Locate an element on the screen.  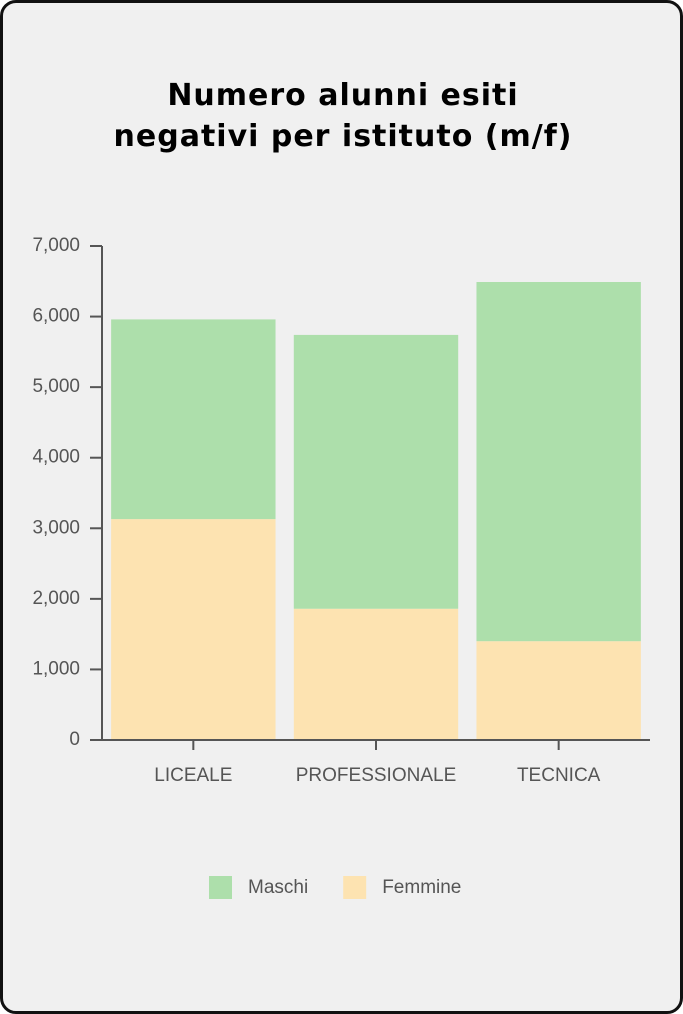
y-tick-label: 4,000 is located at coordinates (56, 457).